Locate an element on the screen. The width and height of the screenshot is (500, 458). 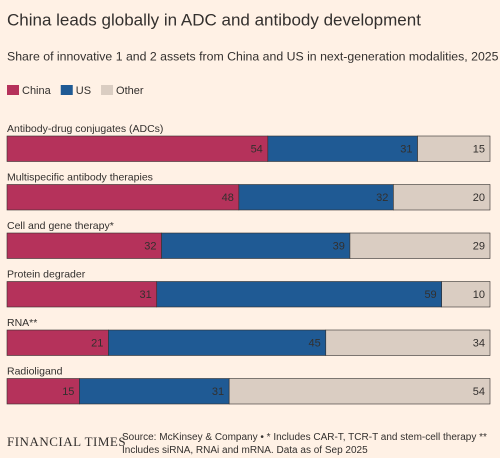
value-label: 59 is located at coordinates (430, 295).